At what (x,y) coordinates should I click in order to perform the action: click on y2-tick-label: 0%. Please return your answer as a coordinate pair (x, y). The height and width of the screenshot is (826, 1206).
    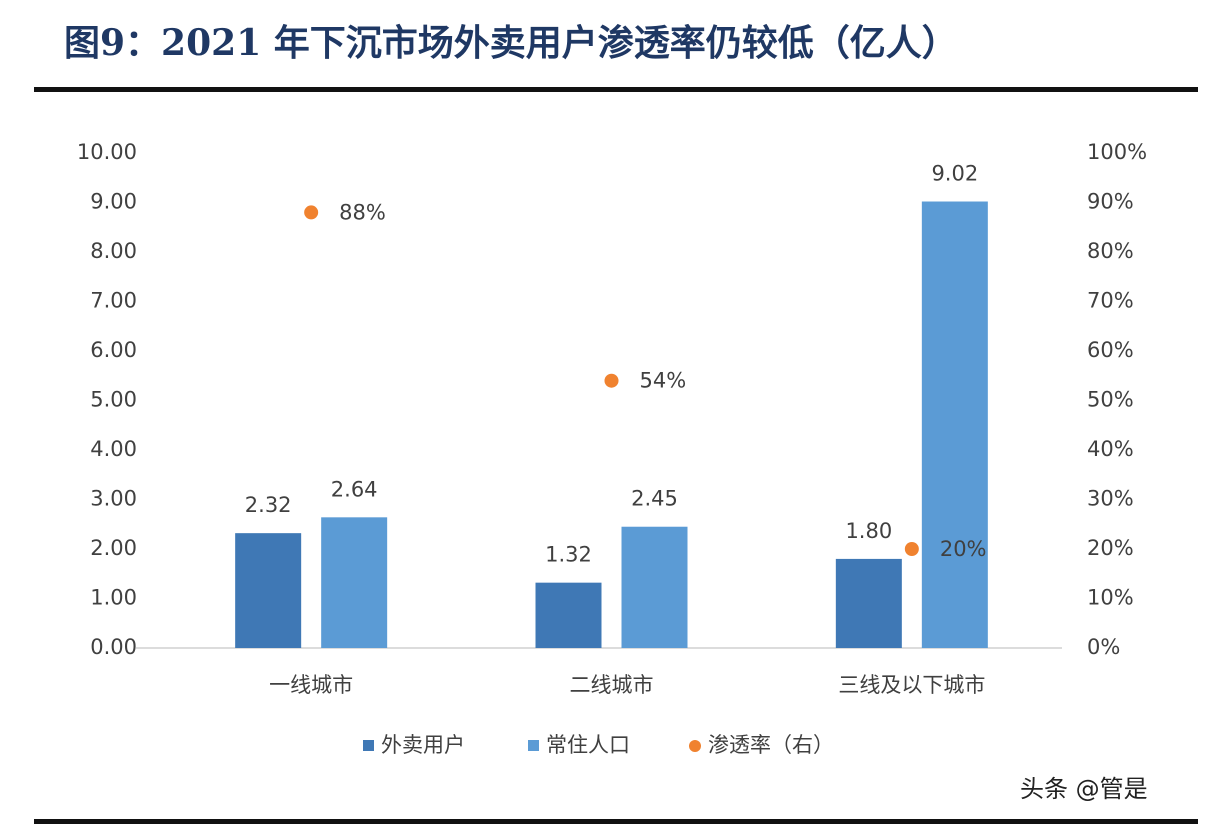
    Looking at the image, I should click on (1103, 647).